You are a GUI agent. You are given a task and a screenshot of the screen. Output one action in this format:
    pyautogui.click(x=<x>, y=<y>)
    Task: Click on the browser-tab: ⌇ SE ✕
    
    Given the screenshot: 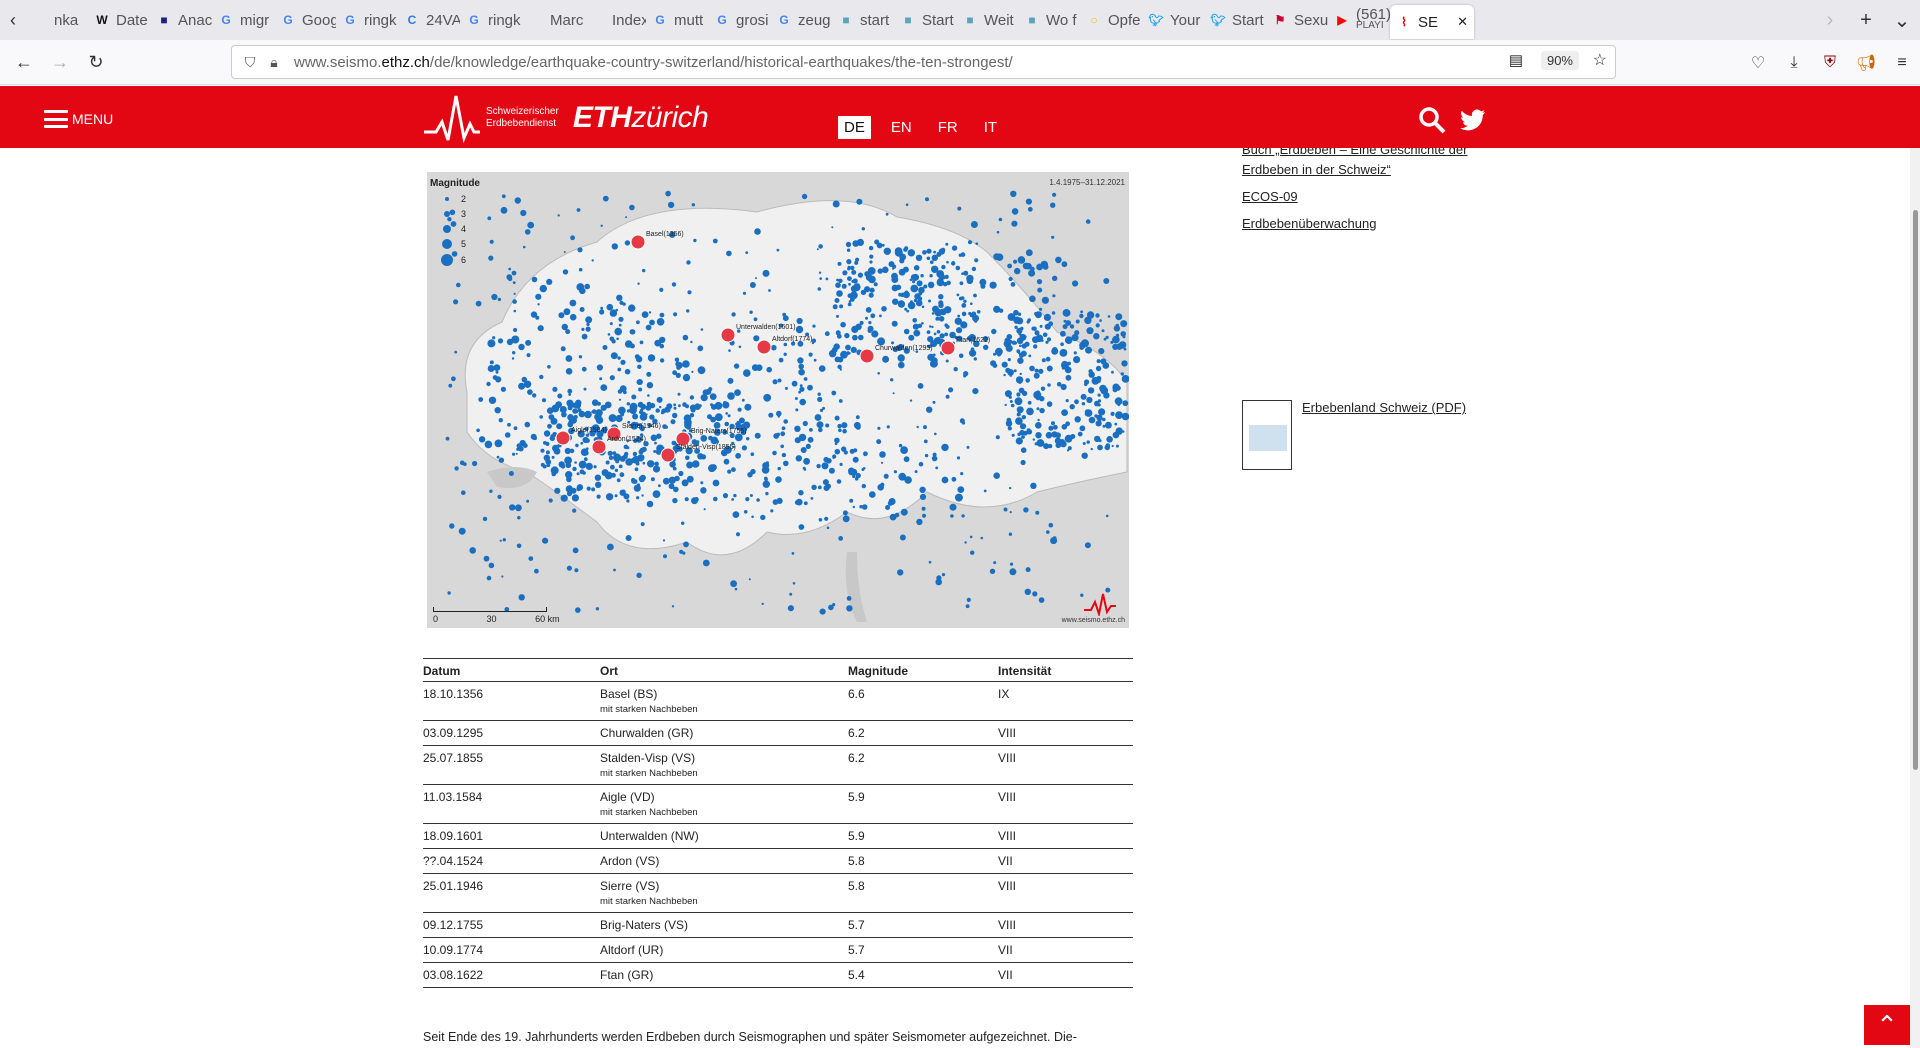 What is the action you would take?
    pyautogui.click(x=1432, y=22)
    